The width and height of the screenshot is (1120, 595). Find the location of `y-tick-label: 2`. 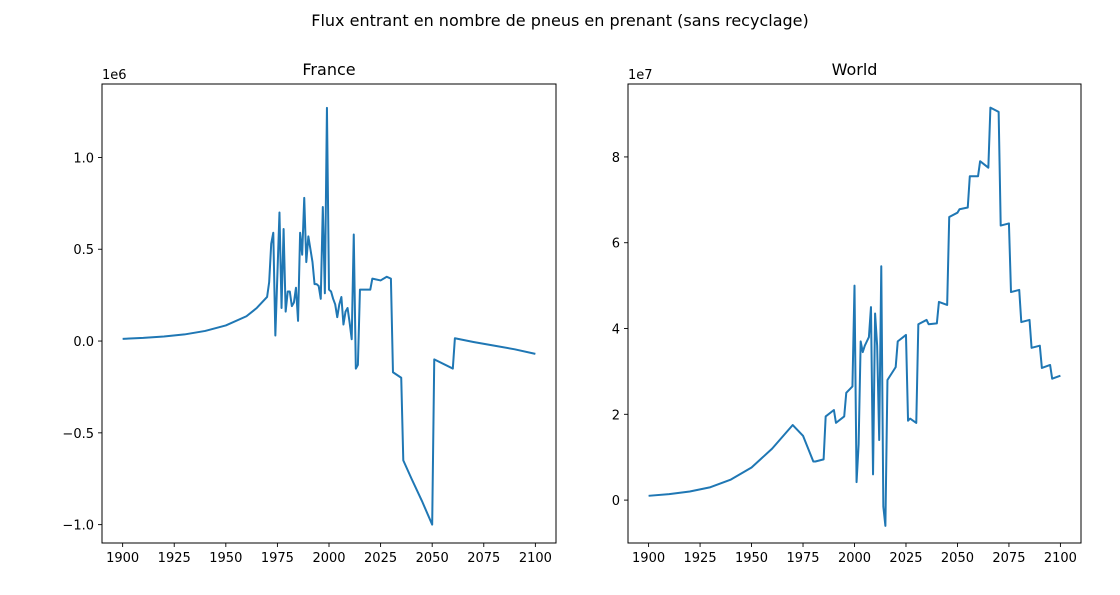

y-tick-label: 2 is located at coordinates (616, 415).